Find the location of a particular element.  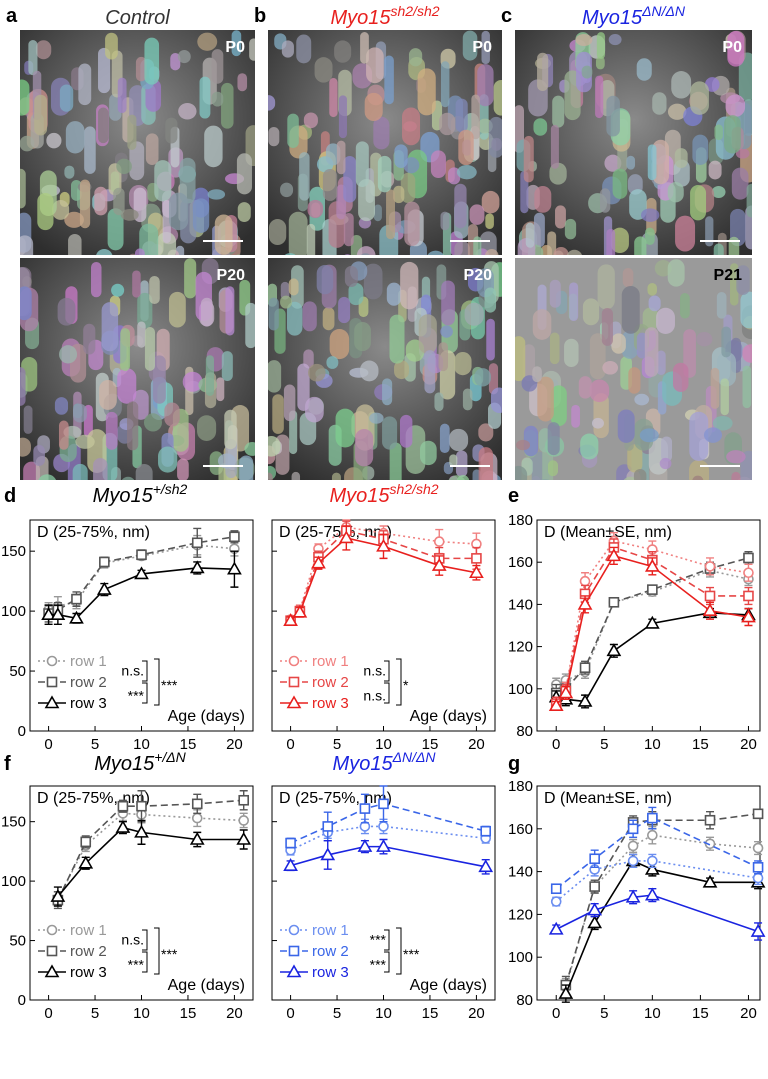

sem-image: P20 is located at coordinates (137, 369).